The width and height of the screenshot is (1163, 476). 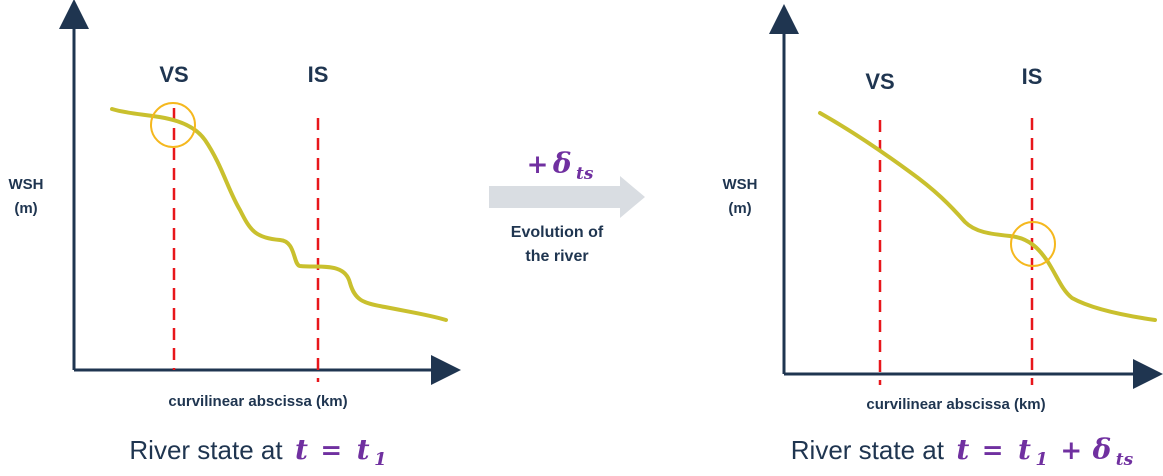 I want to click on delta-symbol: δ, so click(x=562, y=163).